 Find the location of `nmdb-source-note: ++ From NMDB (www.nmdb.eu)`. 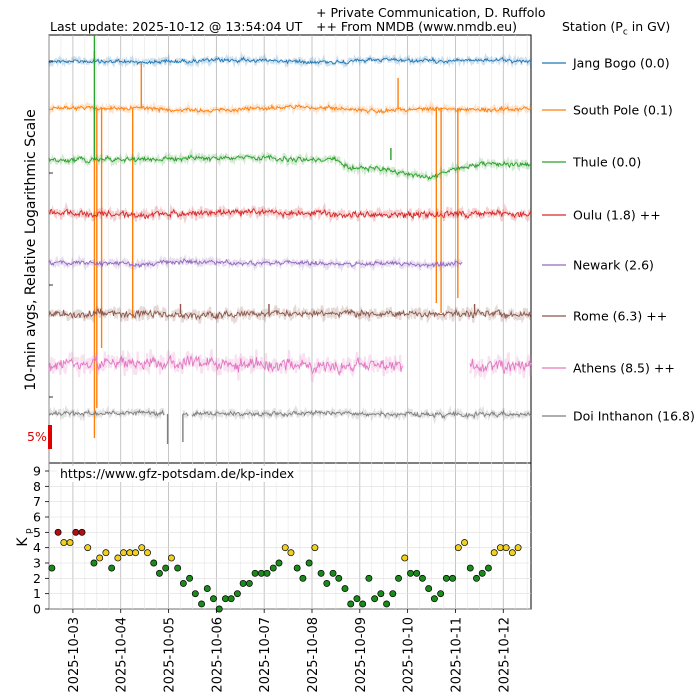

nmdb-source-note: ++ From NMDB (www.nmdb.eu) is located at coordinates (416, 26).